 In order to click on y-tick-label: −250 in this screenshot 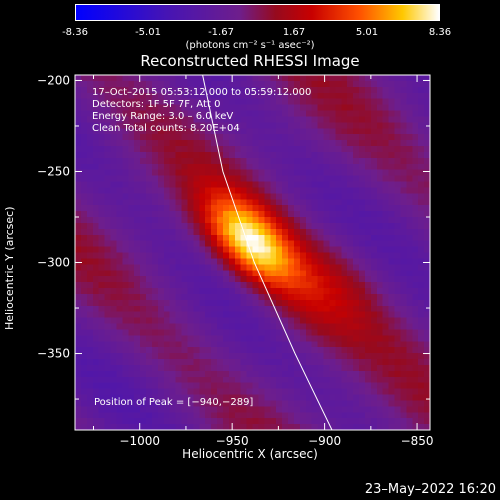, I will do `click(53, 171)`.